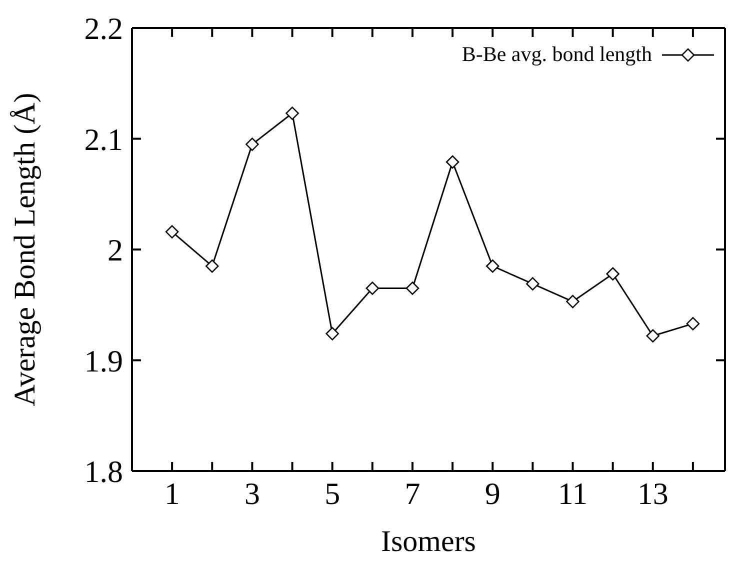 Image resolution: width=731 pixels, height=569 pixels. What do you see at coordinates (332, 494) in the screenshot?
I see `x-tick-label: 5` at bounding box center [332, 494].